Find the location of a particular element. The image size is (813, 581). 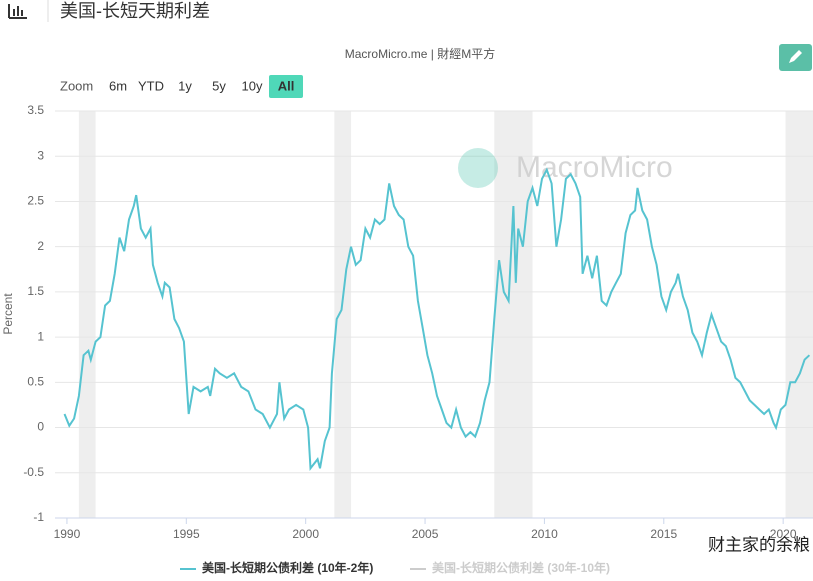

zoom-label: Zoom is located at coordinates (76, 85).